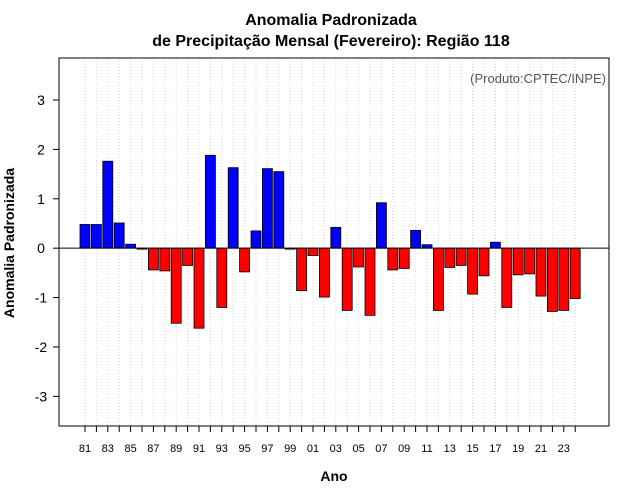 This screenshot has height=500, width=640. I want to click on y-tick-label: 3, so click(41, 100).